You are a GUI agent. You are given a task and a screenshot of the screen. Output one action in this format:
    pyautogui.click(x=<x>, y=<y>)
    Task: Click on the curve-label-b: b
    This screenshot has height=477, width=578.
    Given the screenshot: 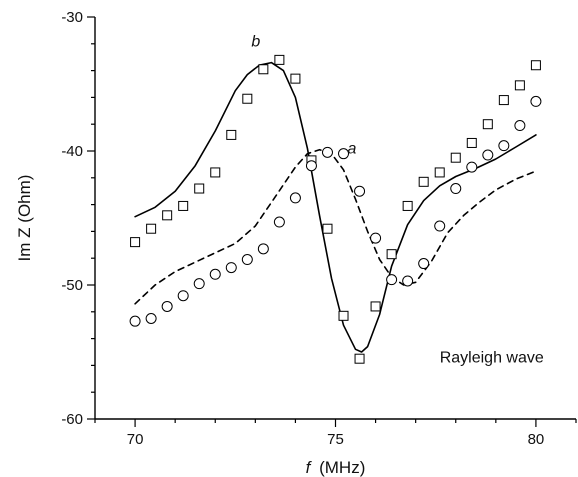 What is the action you would take?
    pyautogui.click(x=255, y=41)
    